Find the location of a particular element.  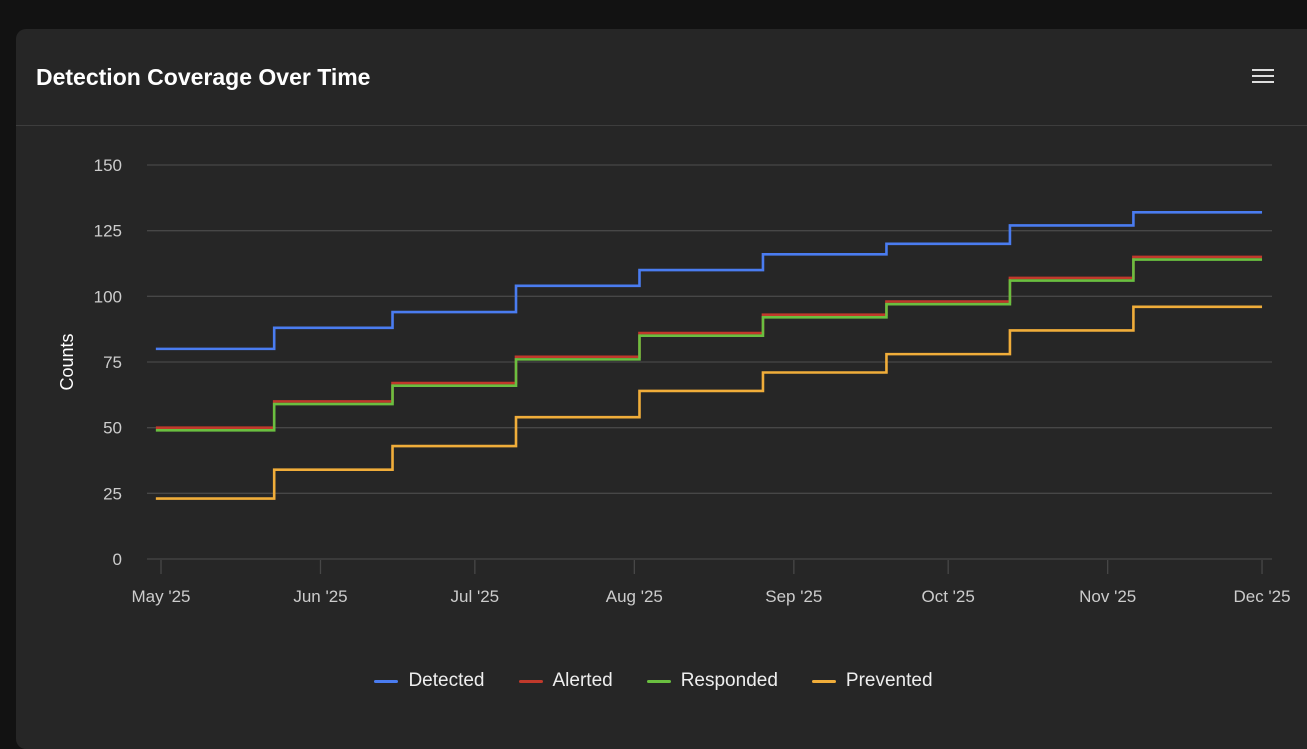

legend-item-prevented: Prevented is located at coordinates (872, 681).